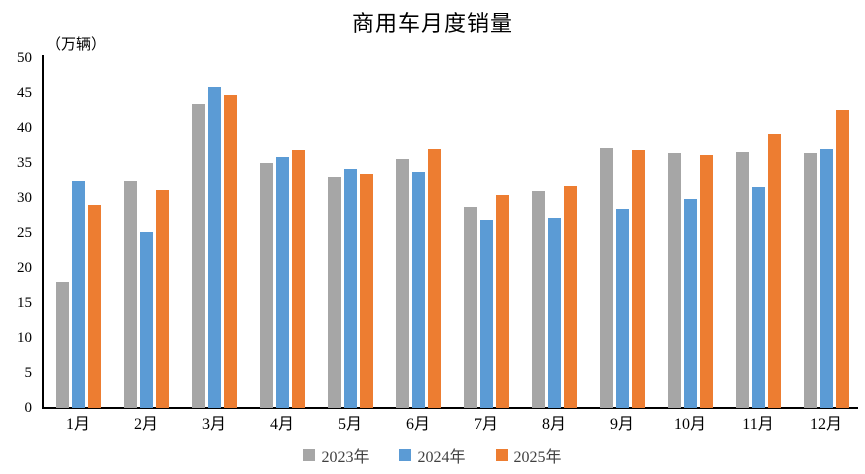 The height and width of the screenshot is (474, 865). I want to click on bar-2024年-2月, so click(146, 320).